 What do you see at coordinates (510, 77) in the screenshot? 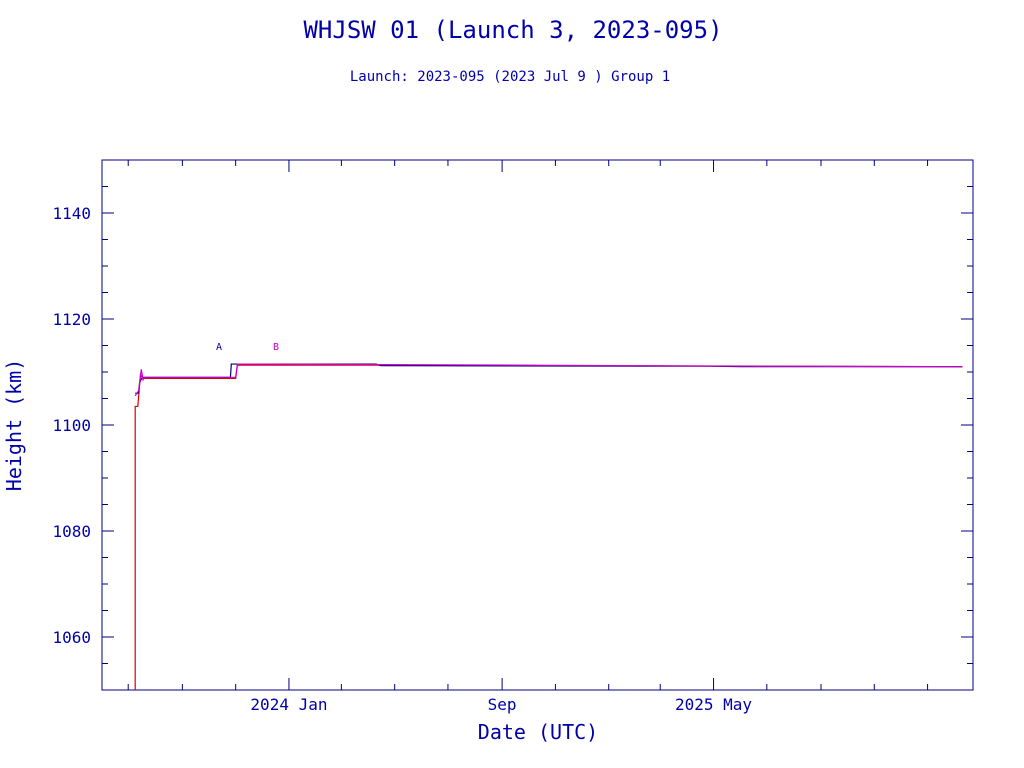
I see `chart-subtitle: Launch: 2023-095 (2023 Jul 9 ) Group 1` at bounding box center [510, 77].